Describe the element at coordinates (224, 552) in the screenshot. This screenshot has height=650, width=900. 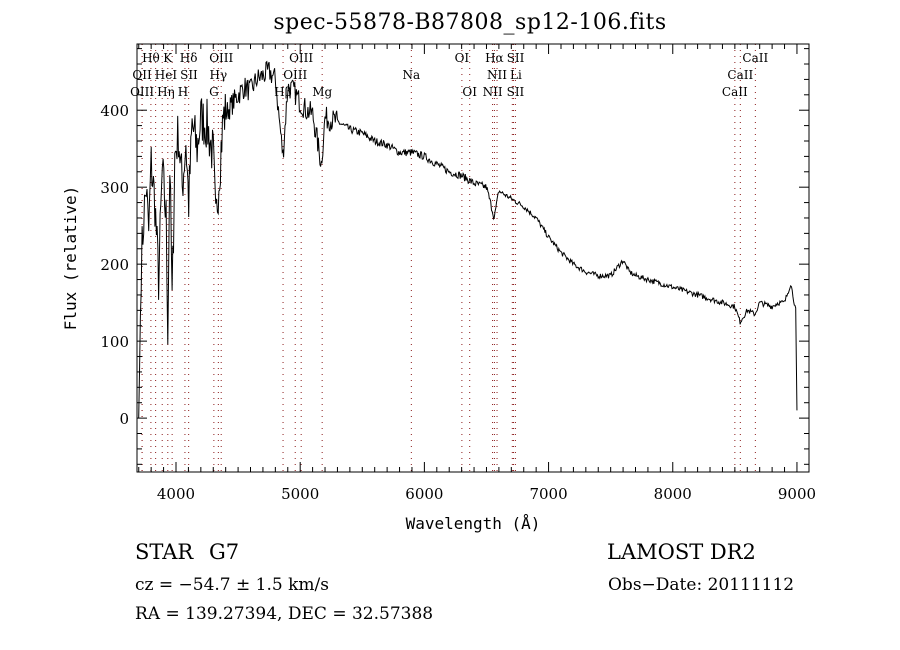
I see `object-subclass: G7` at that location.